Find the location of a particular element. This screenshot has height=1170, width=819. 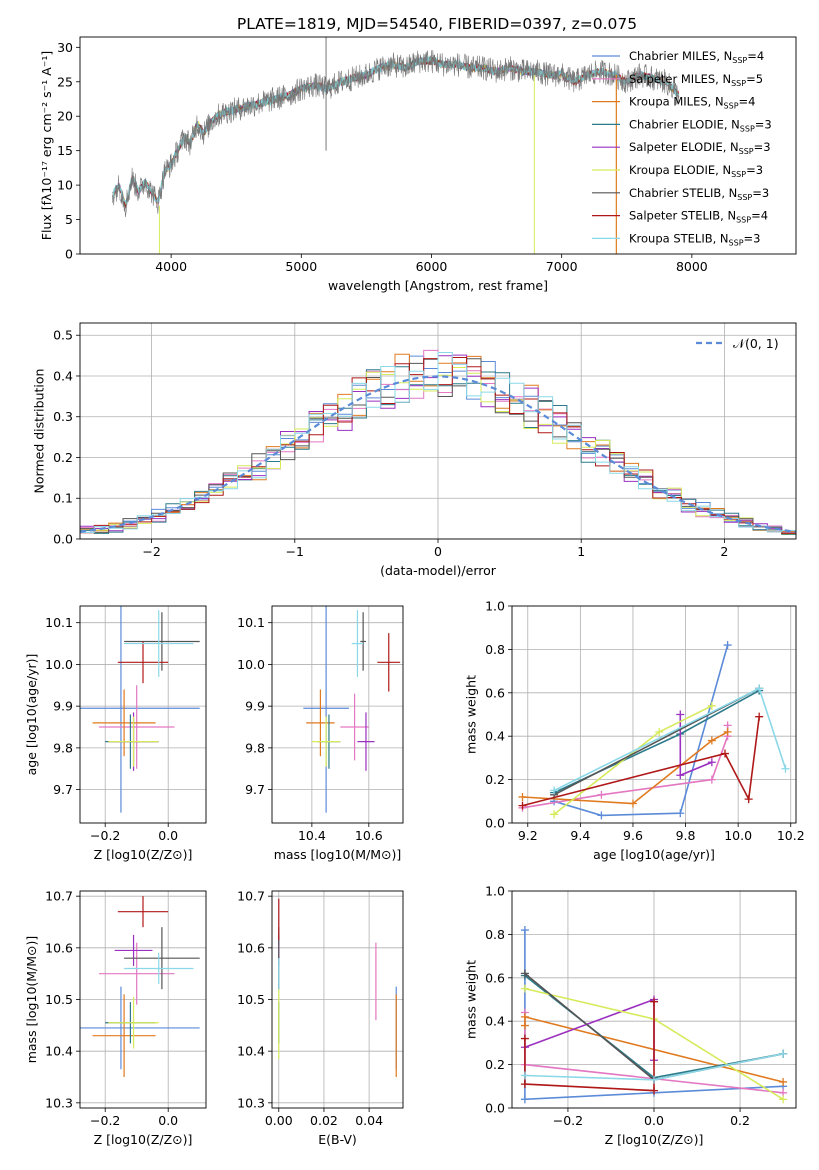

y-tick-label: 0.8 is located at coordinates (495, 649).